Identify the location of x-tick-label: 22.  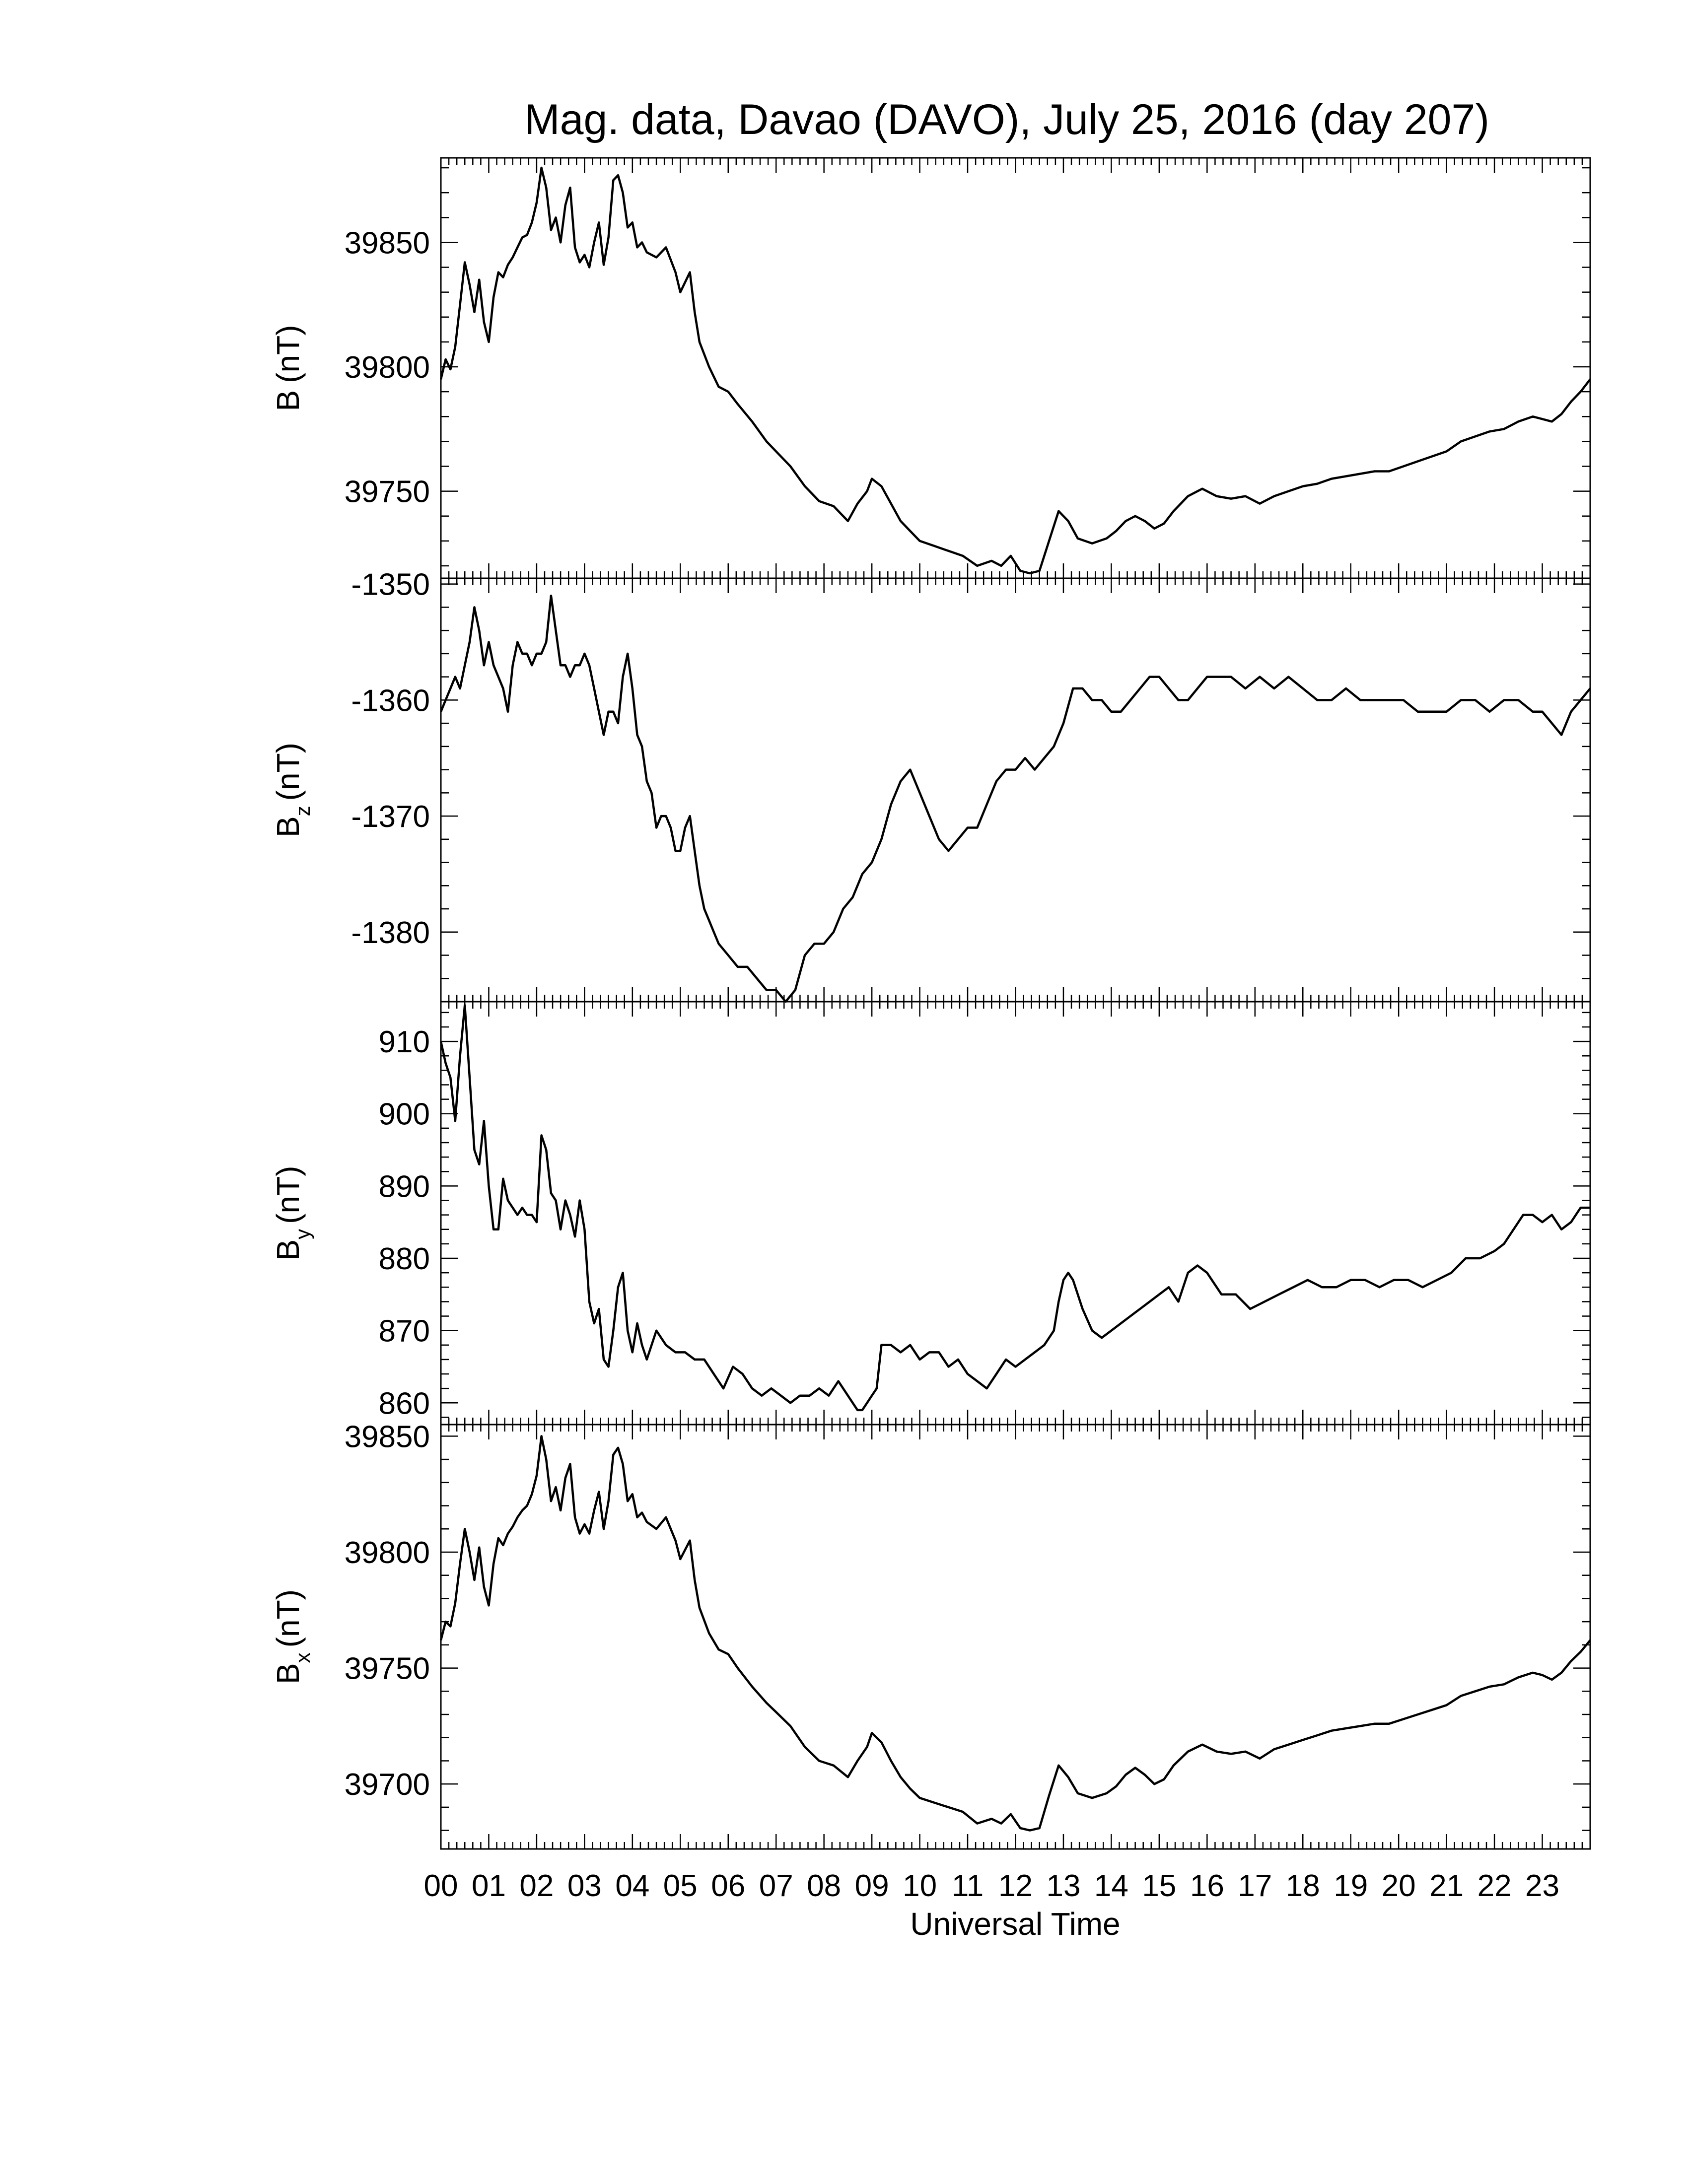
(1494, 1886).